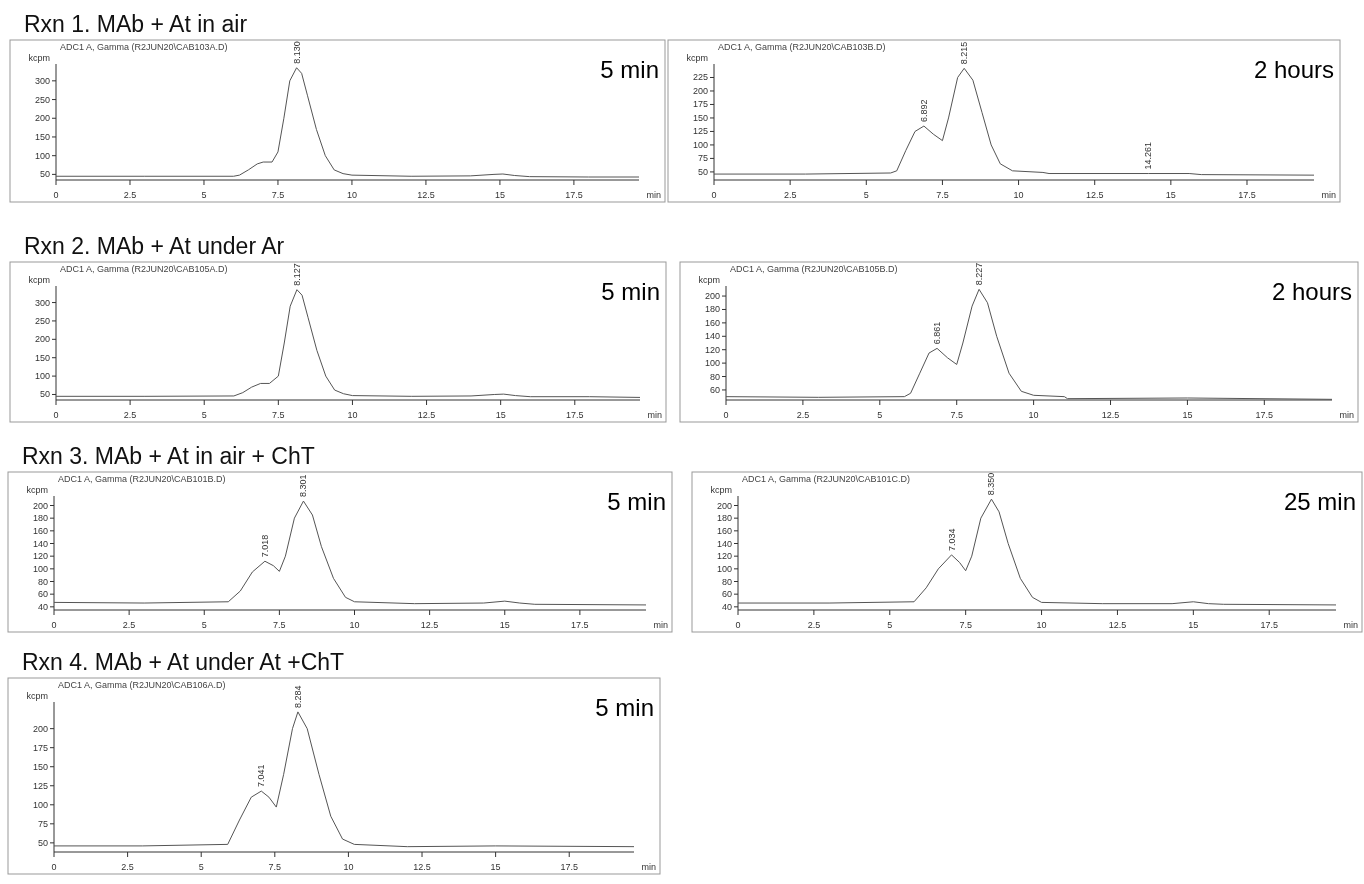  I want to click on chart-title: Rxn 4. MAb + At under At +ChT, so click(183, 662).